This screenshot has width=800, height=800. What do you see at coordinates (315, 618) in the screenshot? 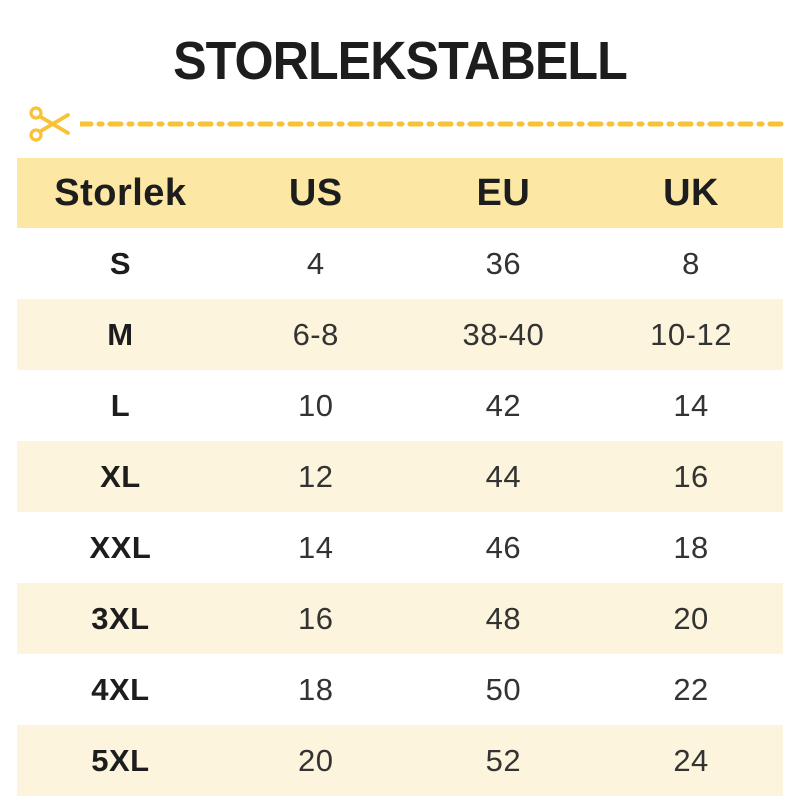
I see `us-value-cell: 16` at bounding box center [315, 618].